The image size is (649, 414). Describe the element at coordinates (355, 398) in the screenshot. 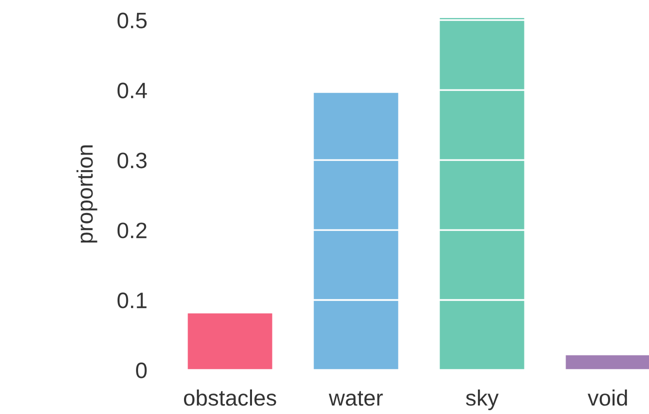

I see `x-tick-label: water` at that location.